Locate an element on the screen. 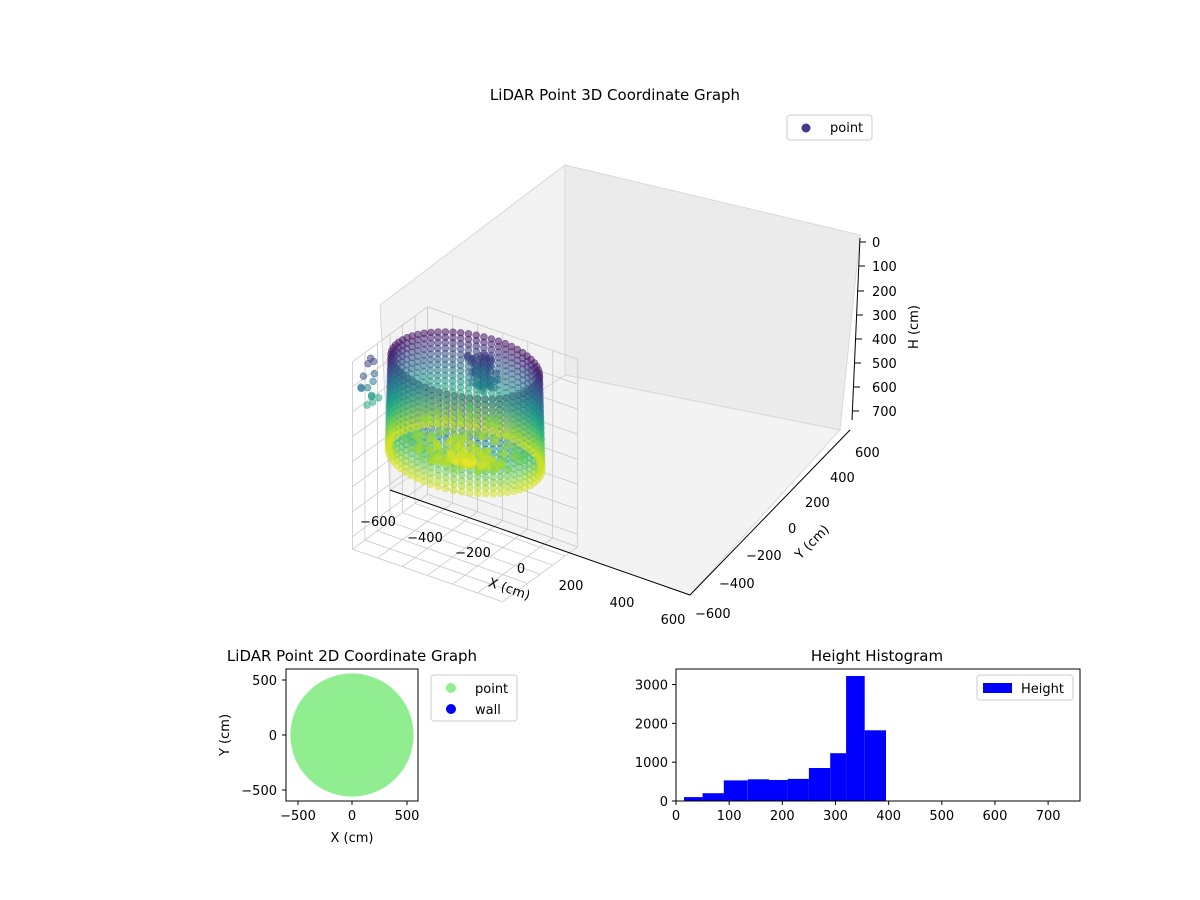  x-tick-label: 700 is located at coordinates (1048, 816).